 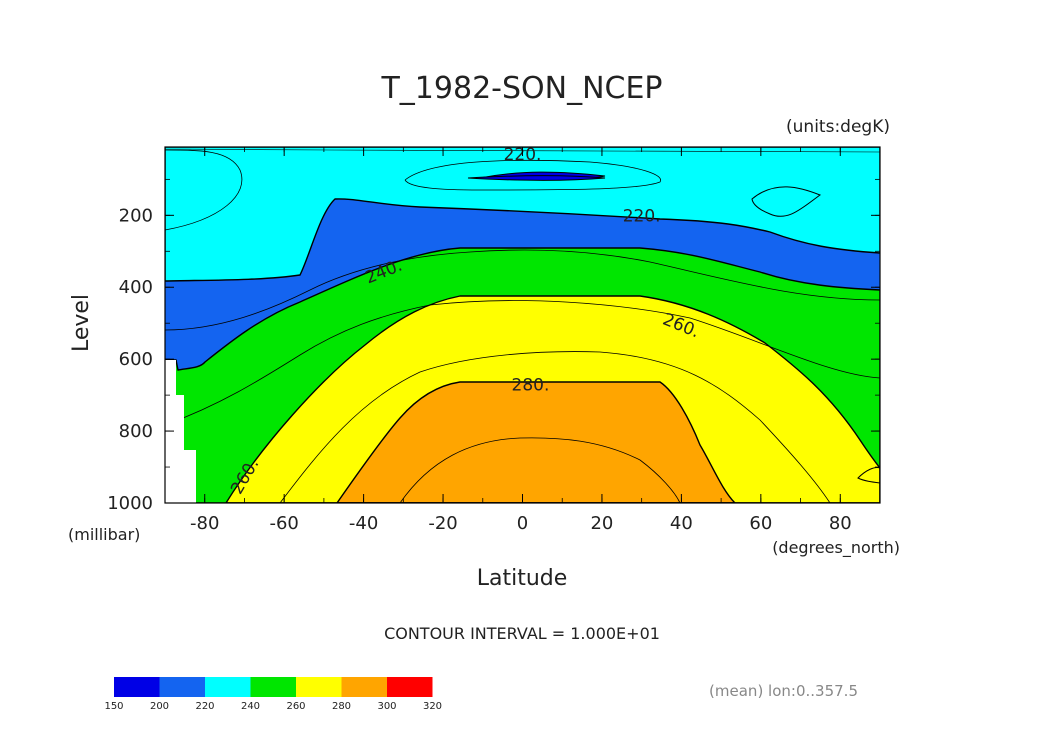 I want to click on x-tick-label: -60, so click(x=283, y=523).